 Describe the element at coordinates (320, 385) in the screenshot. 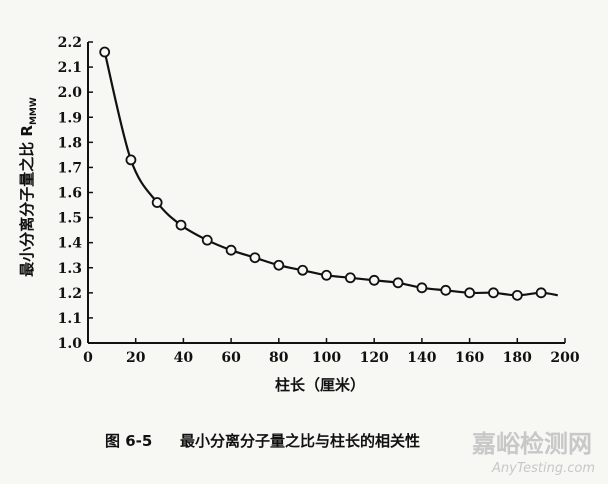

I see `x-axis-title: 柱长（厘米）` at that location.